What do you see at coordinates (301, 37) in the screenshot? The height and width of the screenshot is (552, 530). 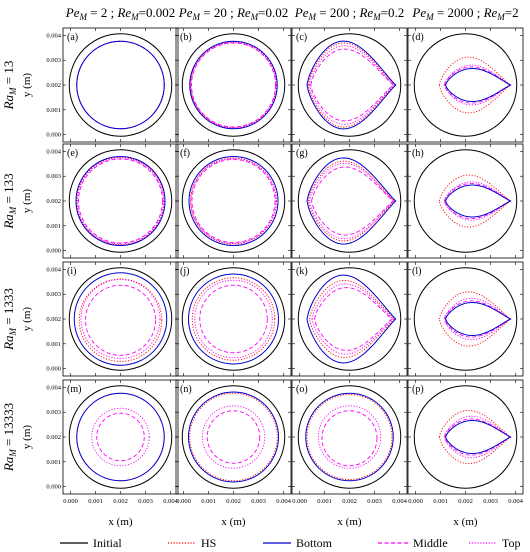 I see `panel-label: (c)` at bounding box center [301, 37].